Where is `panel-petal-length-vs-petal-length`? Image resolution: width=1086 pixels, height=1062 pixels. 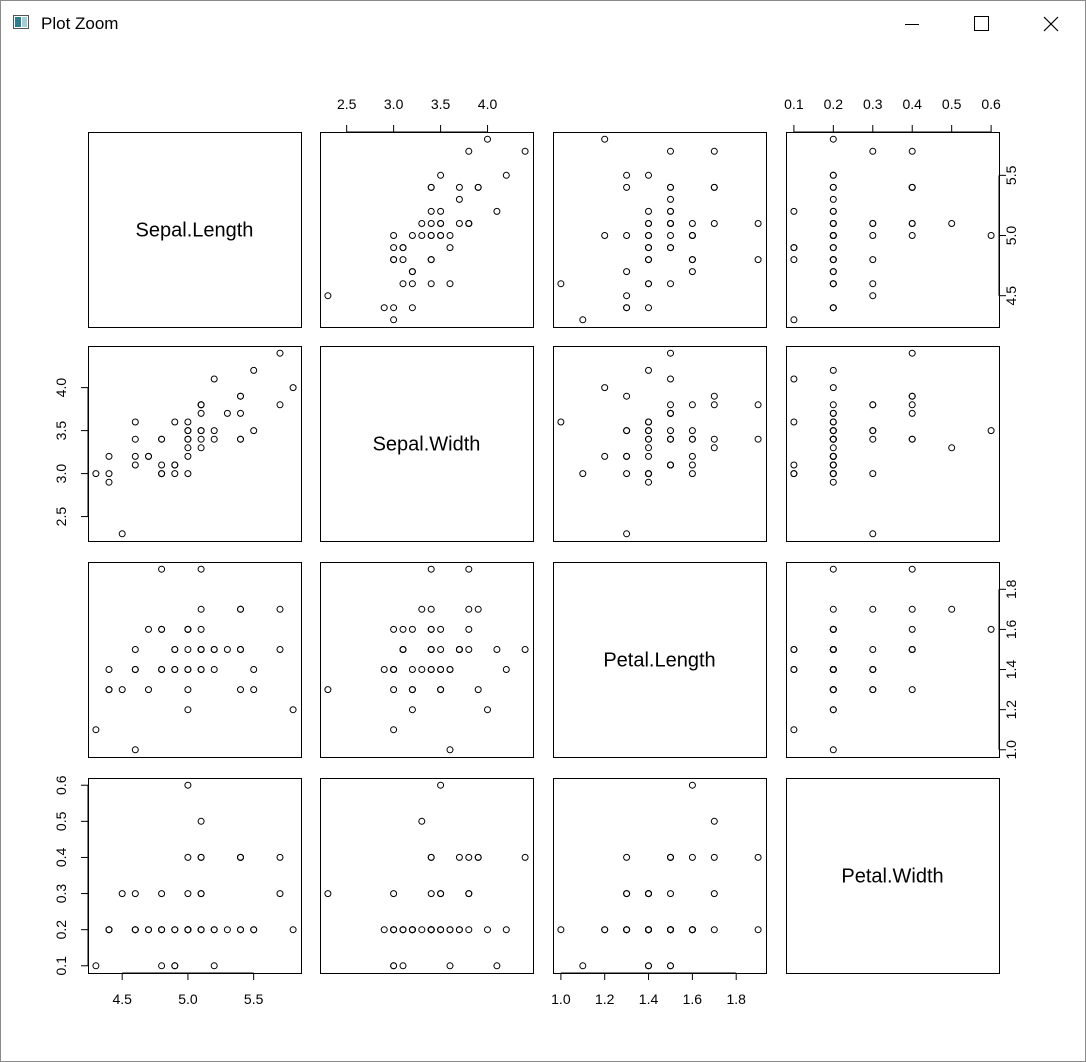 panel-petal-length-vs-petal-length is located at coordinates (660, 660).